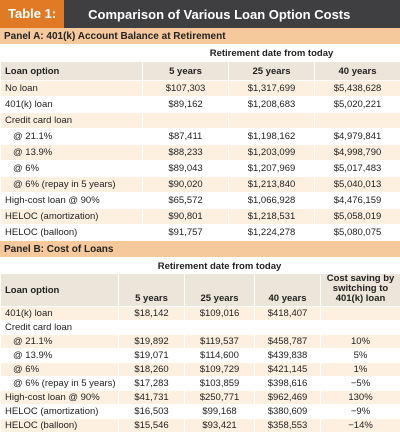  What do you see at coordinates (220, 384) in the screenshot?
I see `cell: $103,859` at bounding box center [220, 384].